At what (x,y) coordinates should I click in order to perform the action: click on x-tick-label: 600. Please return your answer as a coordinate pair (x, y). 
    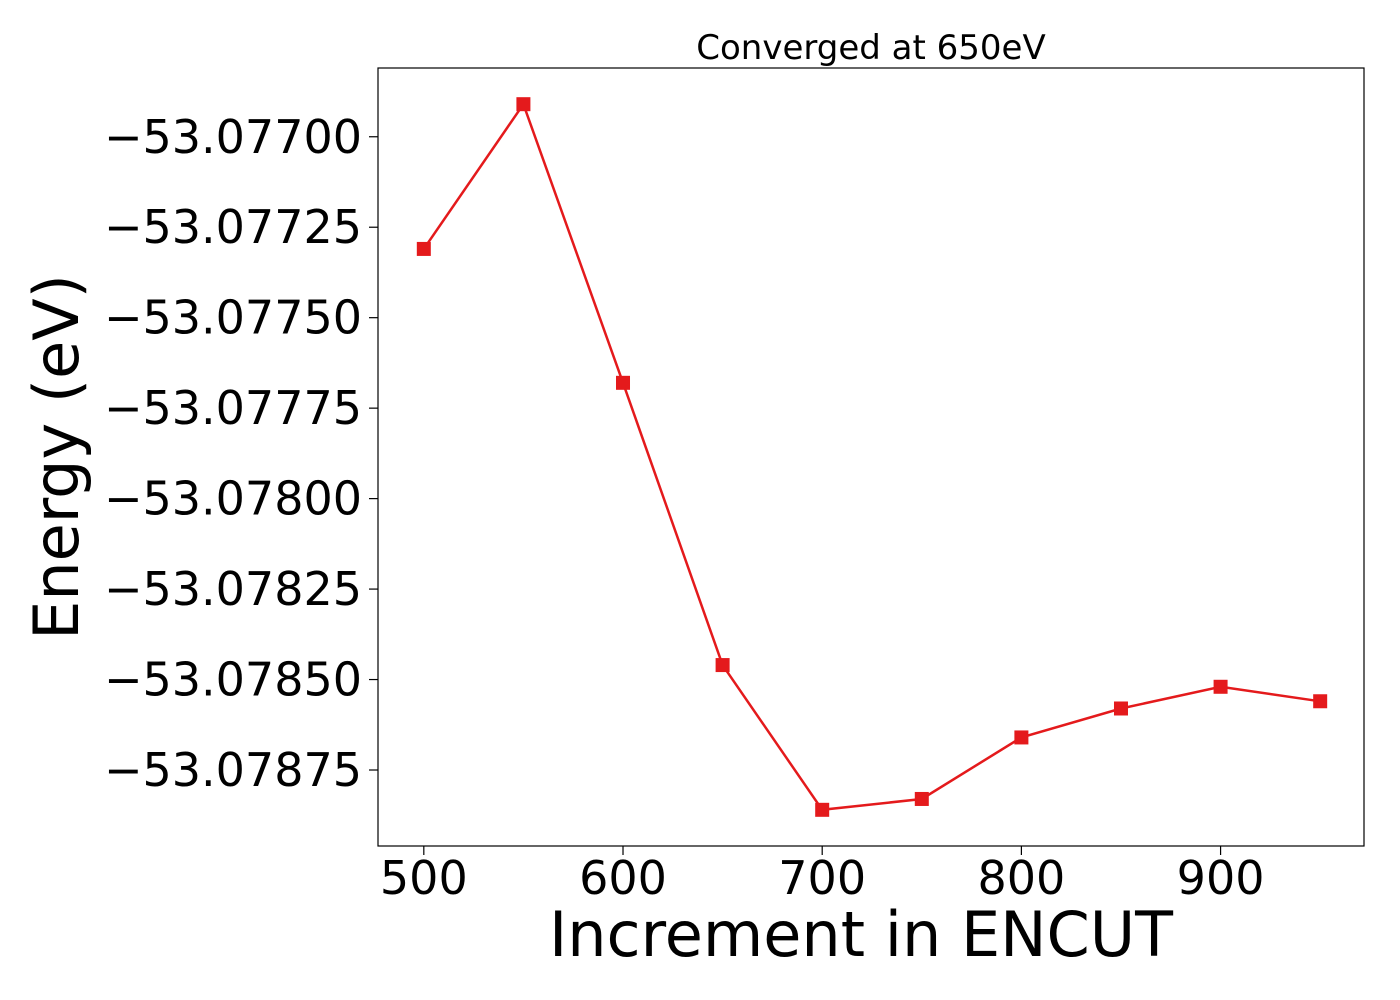
    Looking at the image, I should click on (623, 878).